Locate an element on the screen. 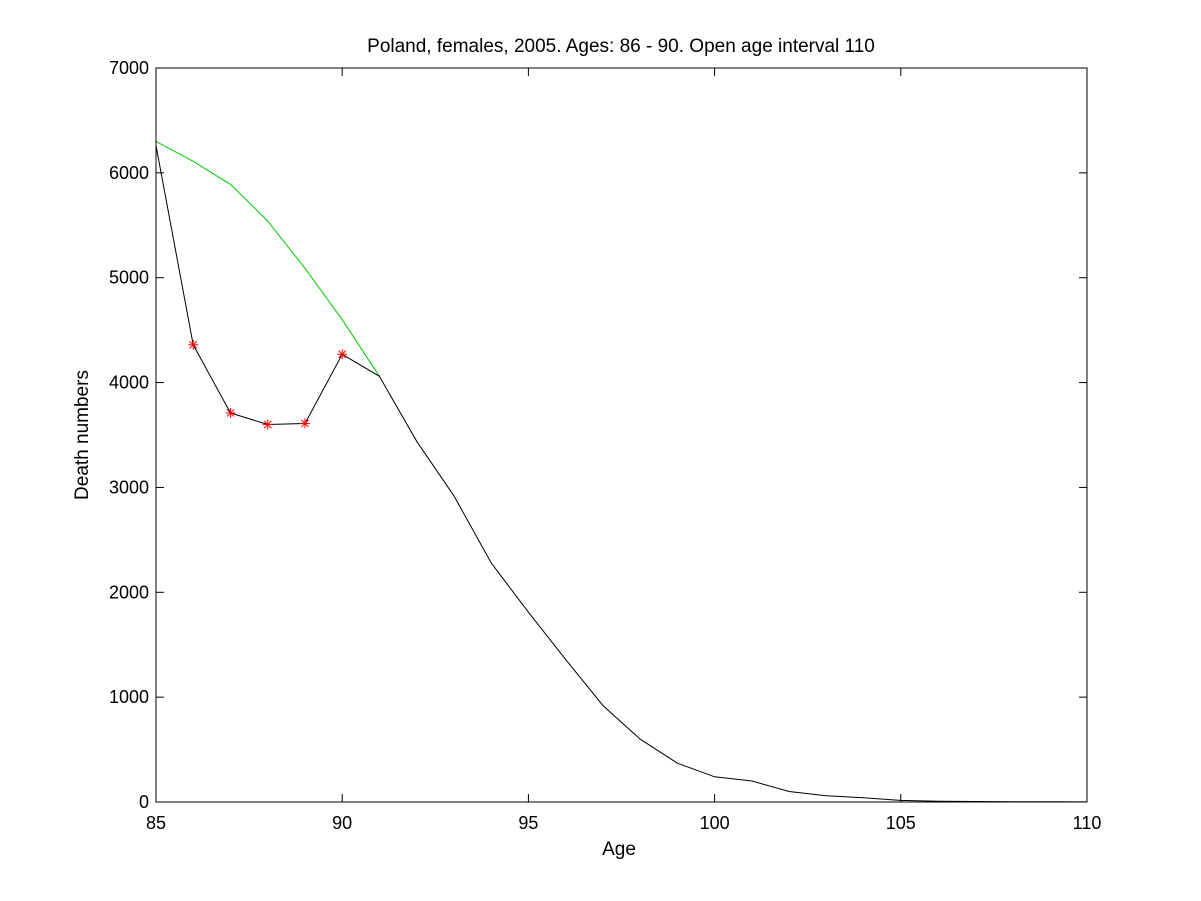 The width and height of the screenshot is (1201, 901). y-tick-label: 4000 is located at coordinates (129, 383).